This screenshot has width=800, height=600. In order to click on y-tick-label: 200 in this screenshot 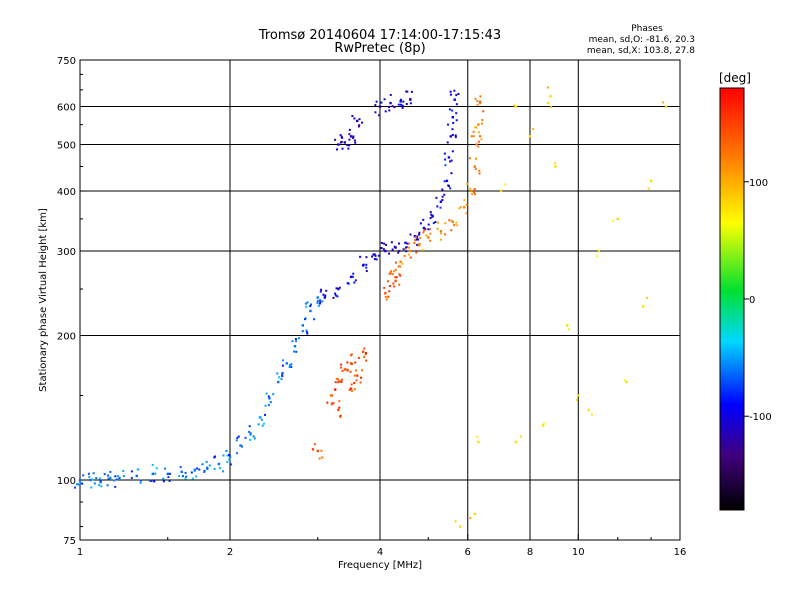, I will do `click(66, 337)`.